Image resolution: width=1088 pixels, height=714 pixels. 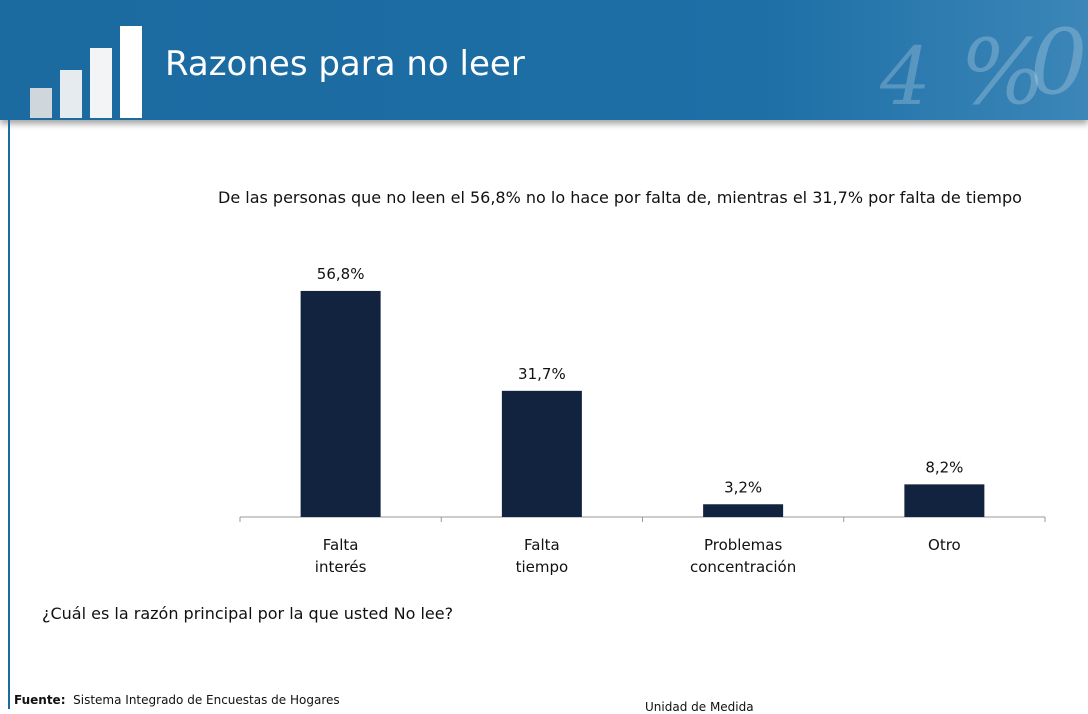 I want to click on logo, so click(x=86, y=72).